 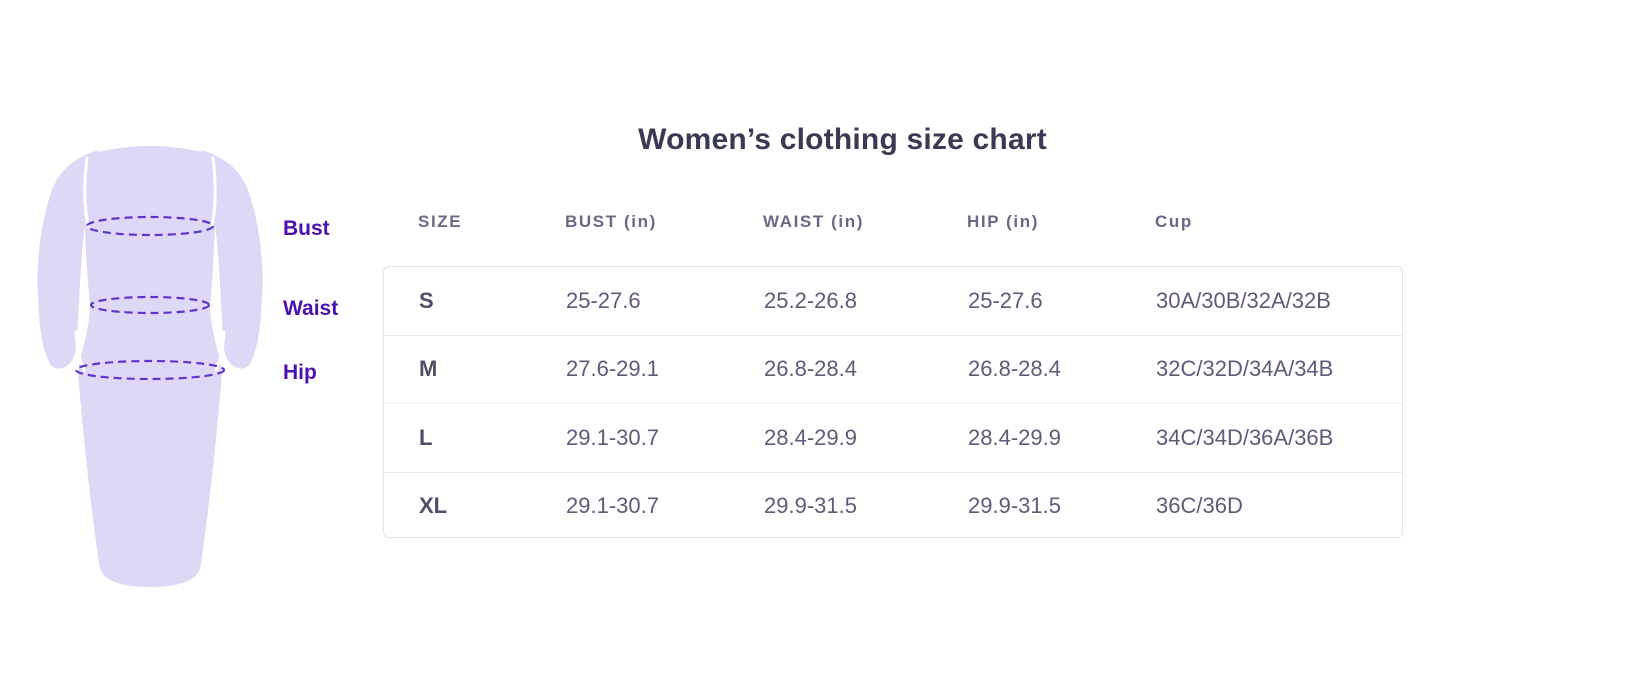 What do you see at coordinates (810, 300) in the screenshot?
I see `waist-value: 25.2-26.8` at bounding box center [810, 300].